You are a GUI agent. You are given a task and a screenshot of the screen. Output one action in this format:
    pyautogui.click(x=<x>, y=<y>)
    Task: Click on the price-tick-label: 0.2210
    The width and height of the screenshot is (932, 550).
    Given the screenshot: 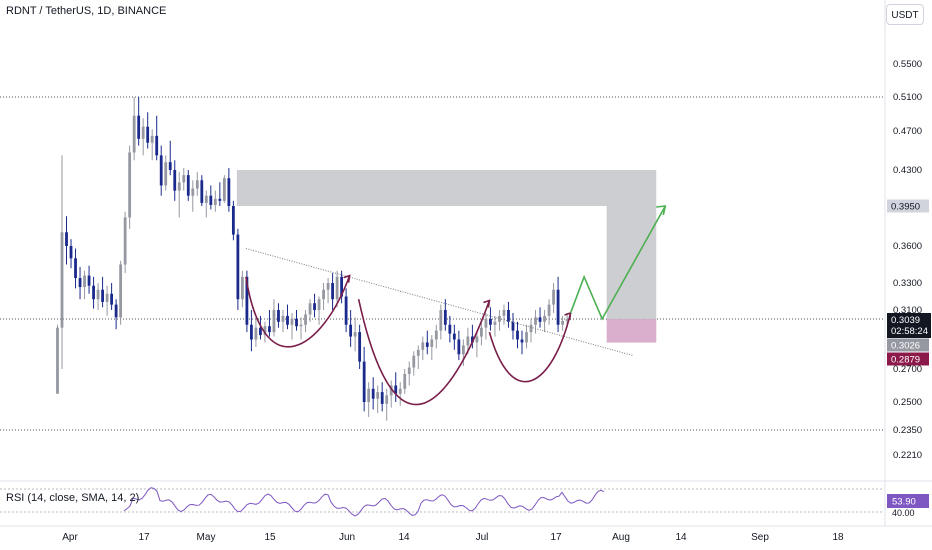 What is the action you would take?
    pyautogui.click(x=907, y=455)
    